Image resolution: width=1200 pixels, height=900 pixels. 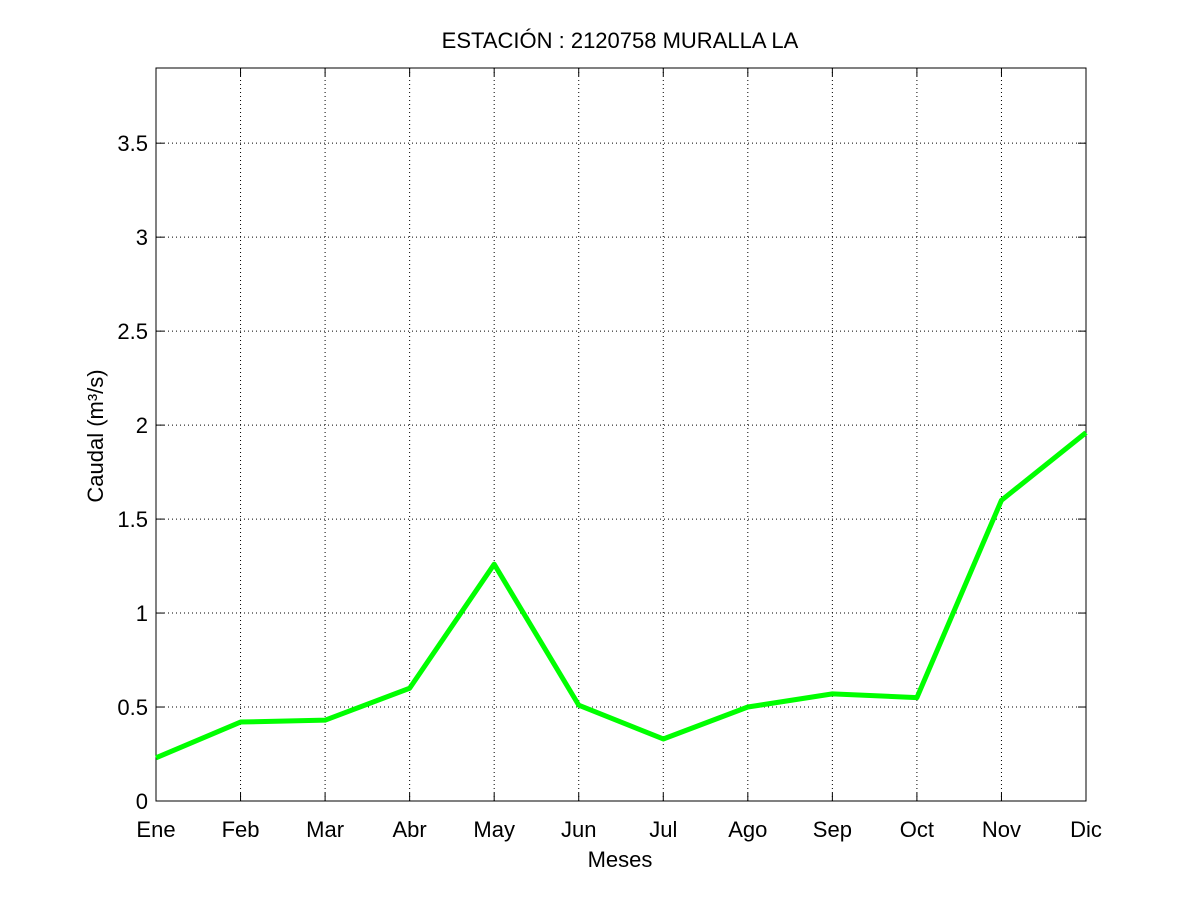 I want to click on x-tick-label: Feb, so click(x=241, y=829).